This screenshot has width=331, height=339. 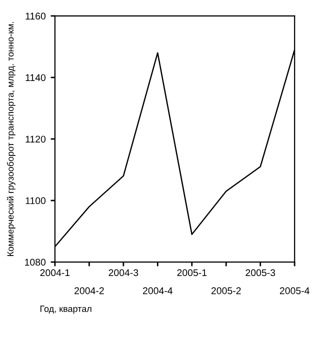 What do you see at coordinates (35, 262) in the screenshot?
I see `y-tick-label: 1080` at bounding box center [35, 262].